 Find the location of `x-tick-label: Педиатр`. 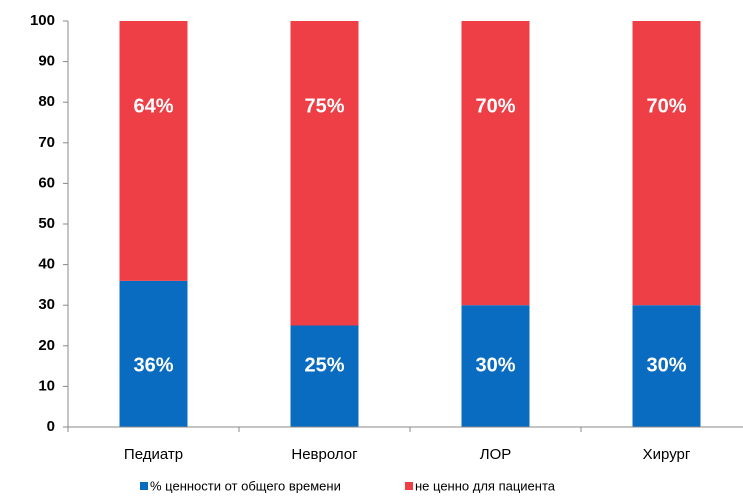

x-tick-label: Педиатр is located at coordinates (153, 454).